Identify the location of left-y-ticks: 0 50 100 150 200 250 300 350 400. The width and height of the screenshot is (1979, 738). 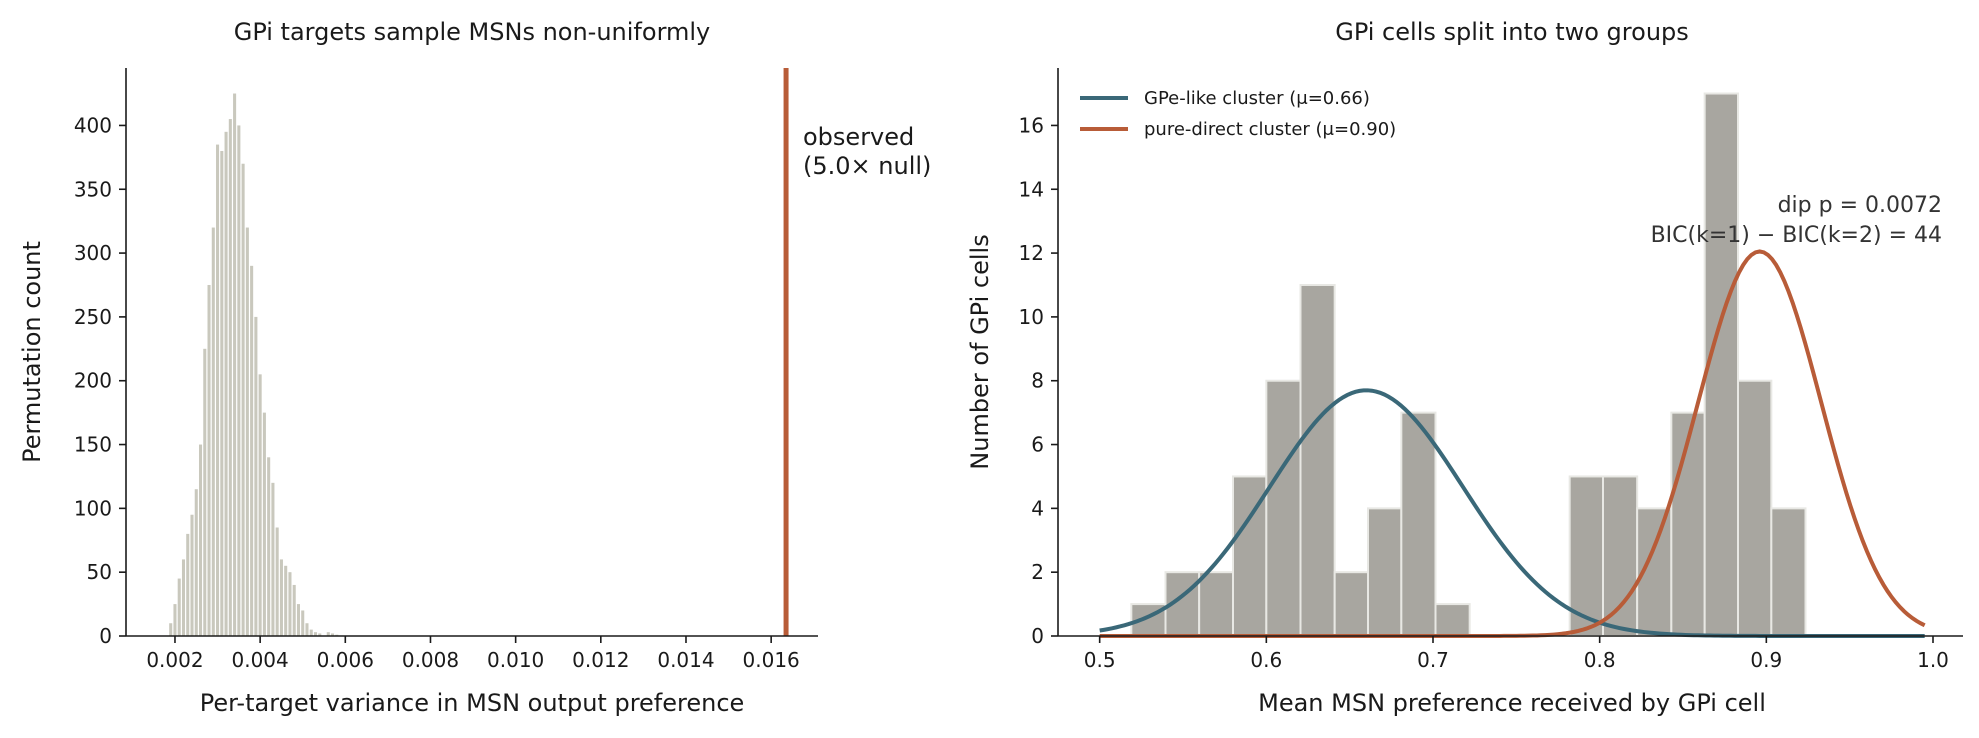
(100, 380).